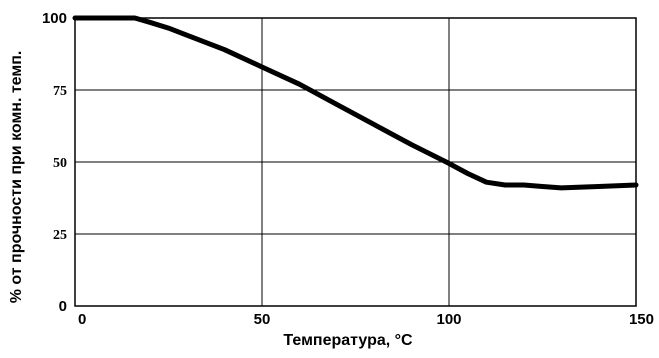 The height and width of the screenshot is (358, 659). I want to click on y-tick-label-3: 75, so click(60, 91).